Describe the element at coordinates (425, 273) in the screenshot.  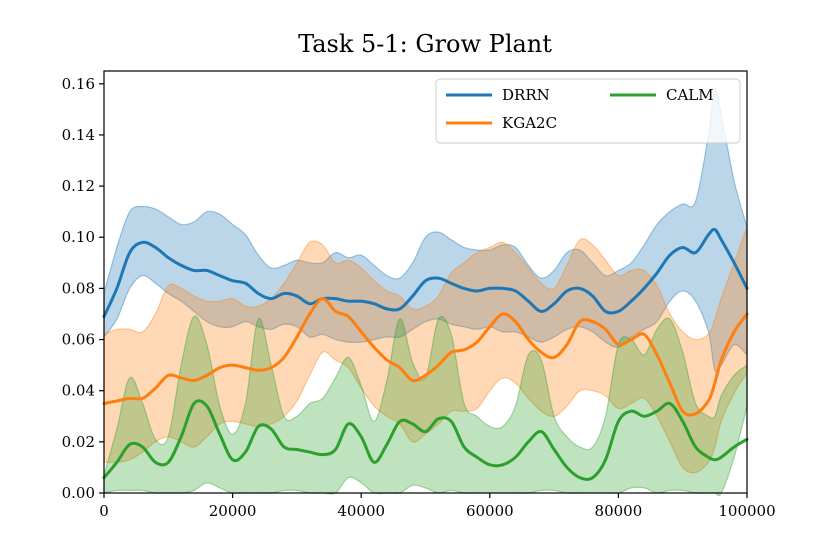
I see `line-drrn` at that location.